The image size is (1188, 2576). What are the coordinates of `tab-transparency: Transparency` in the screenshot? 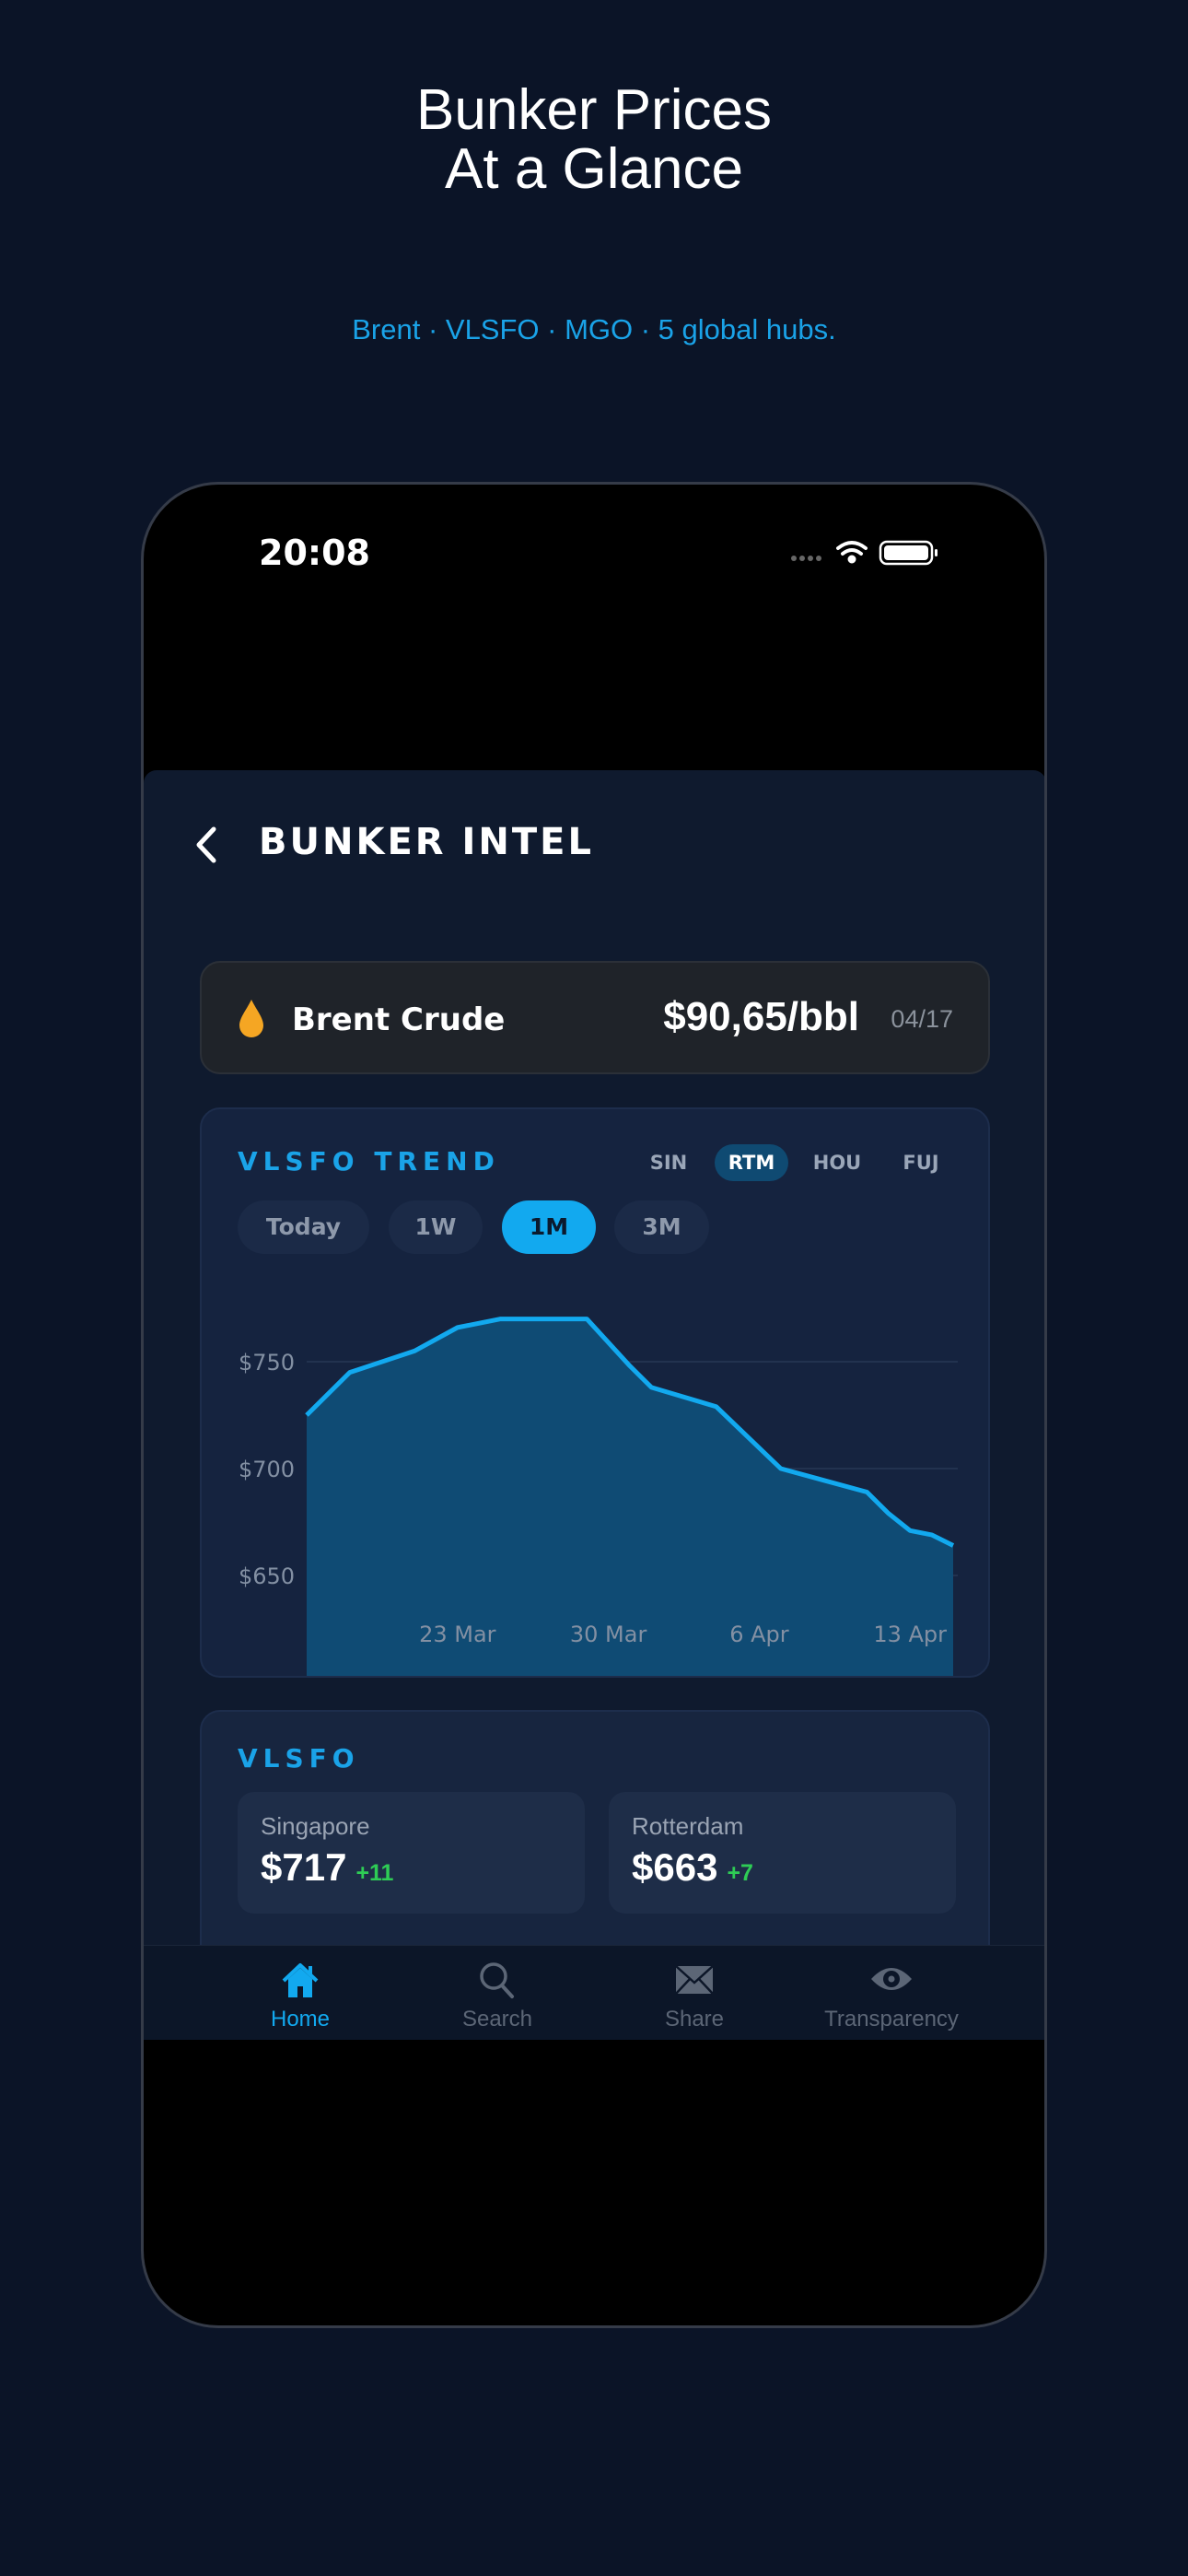 It's located at (891, 1993).